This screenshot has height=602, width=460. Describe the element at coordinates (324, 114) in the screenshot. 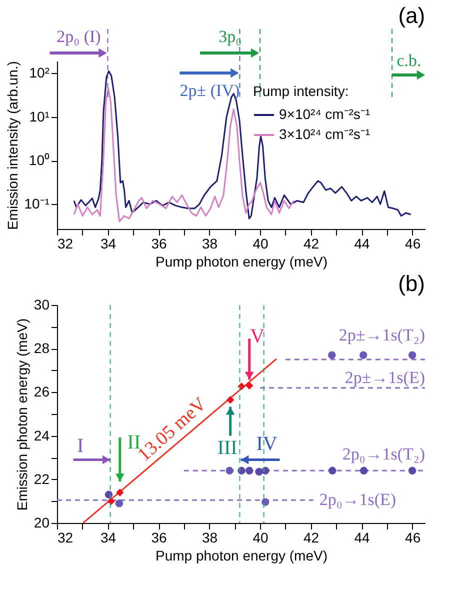

I see `legend-label: 9×10²⁴ cm⁻²s⁻¹` at that location.